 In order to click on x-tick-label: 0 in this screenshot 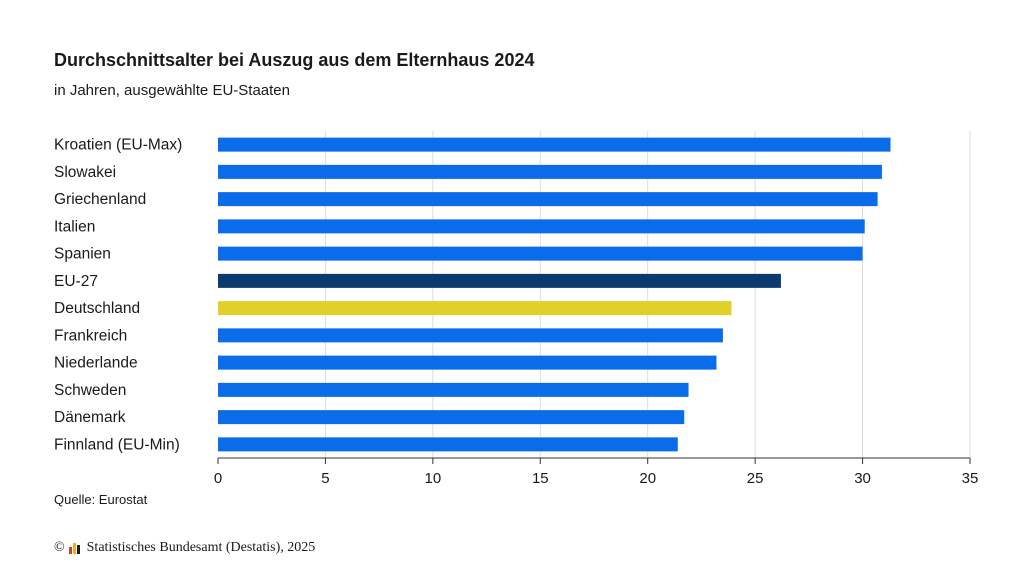, I will do `click(218, 478)`.